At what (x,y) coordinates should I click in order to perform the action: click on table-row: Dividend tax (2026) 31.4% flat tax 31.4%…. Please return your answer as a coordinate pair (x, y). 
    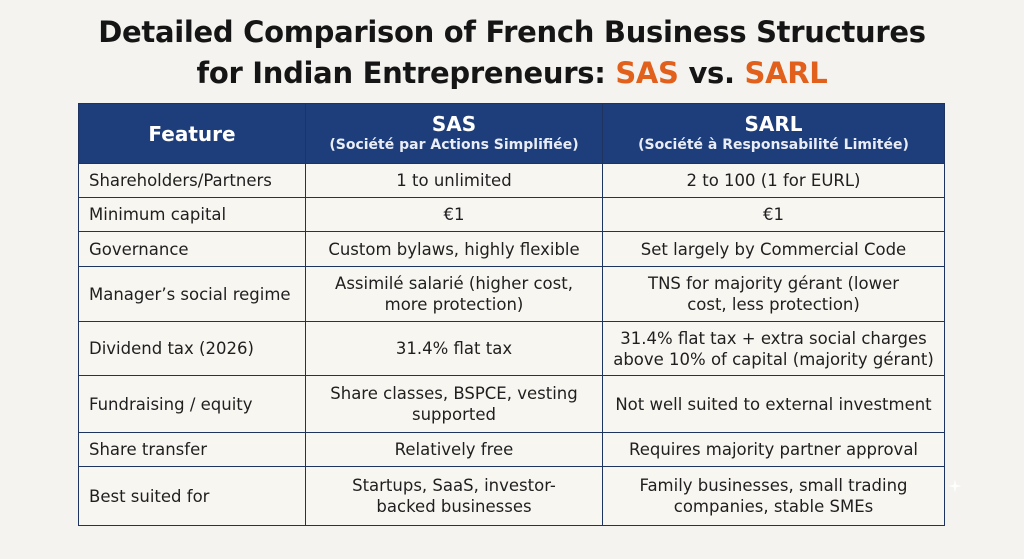
    Looking at the image, I should click on (511, 348).